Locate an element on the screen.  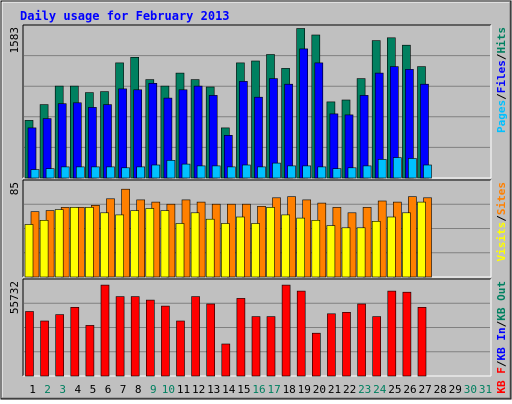
legend-entry: Hits is located at coordinates (501, 40).